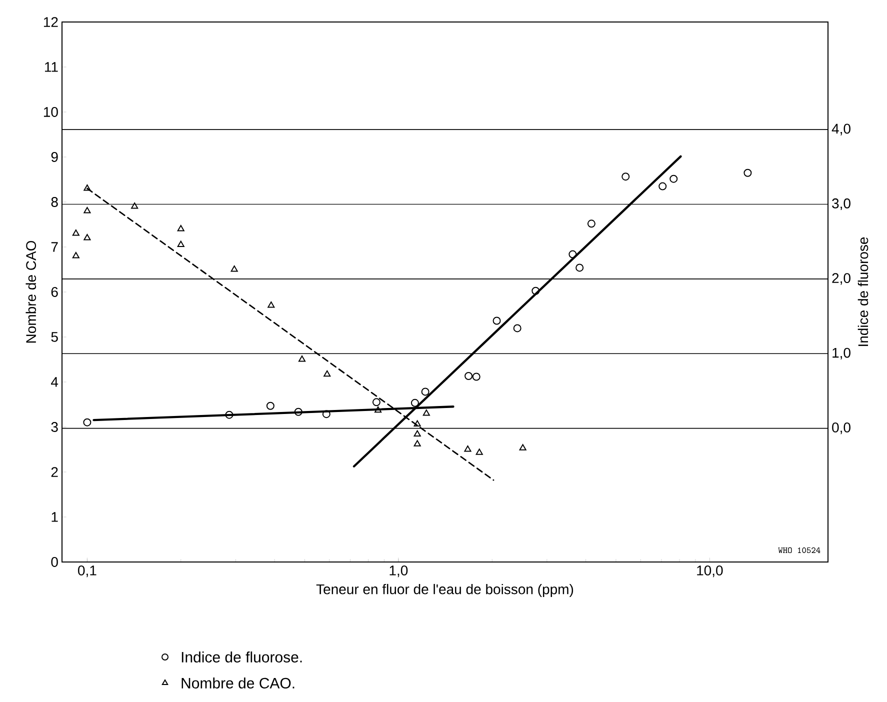 The height and width of the screenshot is (702, 887). Describe the element at coordinates (242, 656) in the screenshot. I see `legend-label: Indice de fluorose.` at that location.